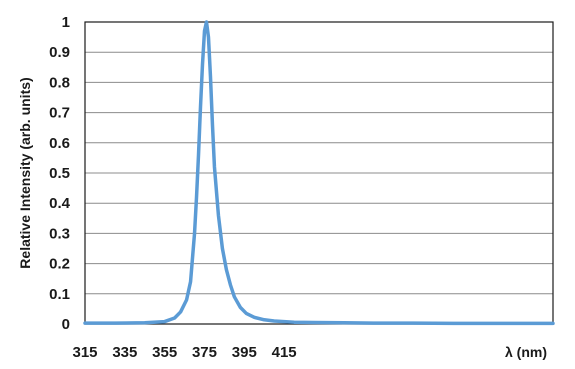  Describe the element at coordinates (59, 264) in the screenshot. I see `y-tick-label: 0.2` at that location.